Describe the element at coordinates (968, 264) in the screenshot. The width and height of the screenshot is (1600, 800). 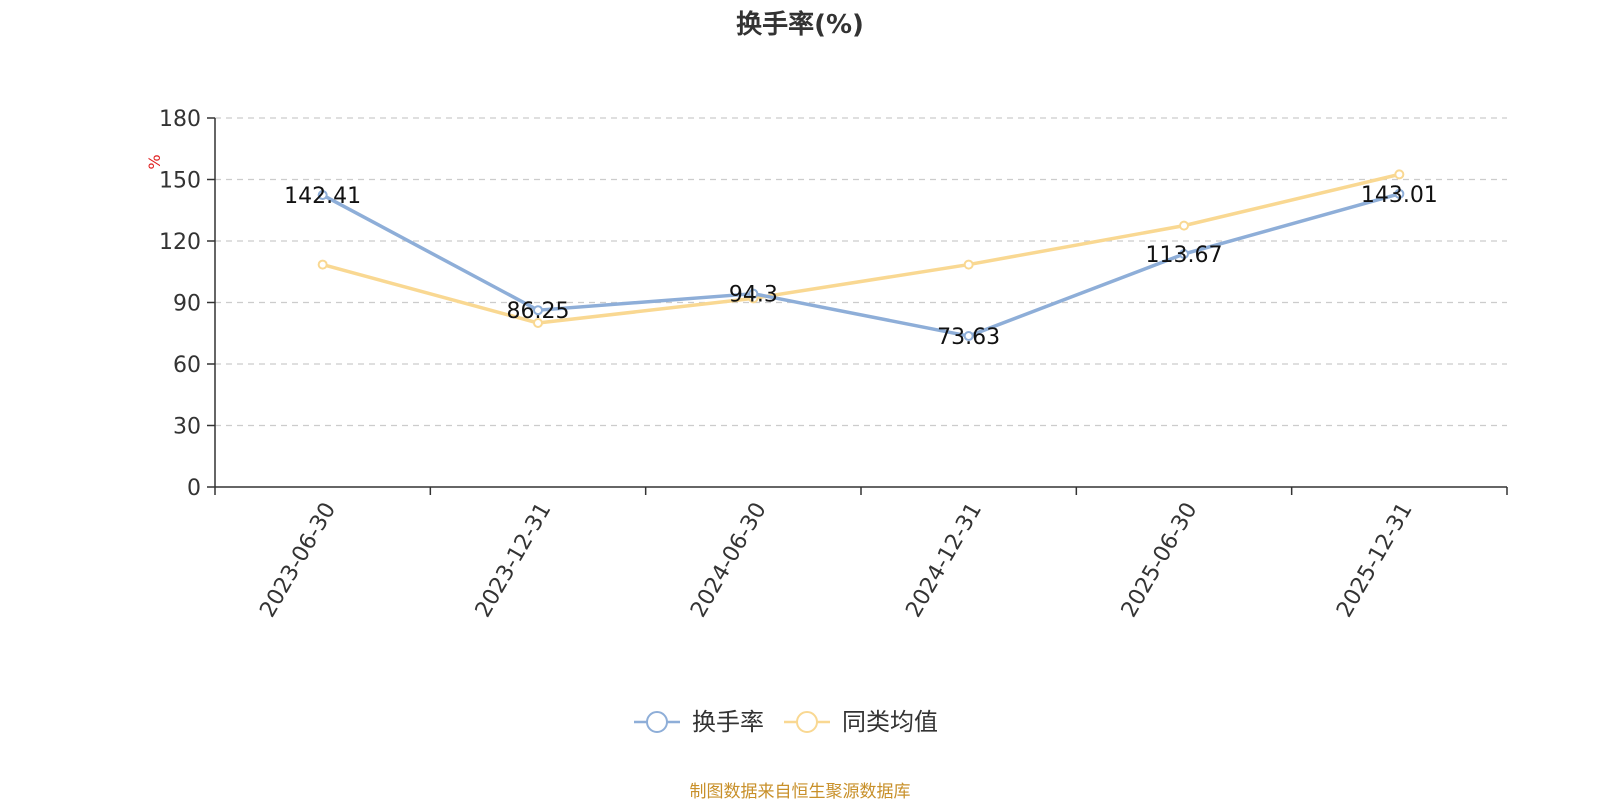
I see `data-point-同类均值-2024-12-31` at that location.